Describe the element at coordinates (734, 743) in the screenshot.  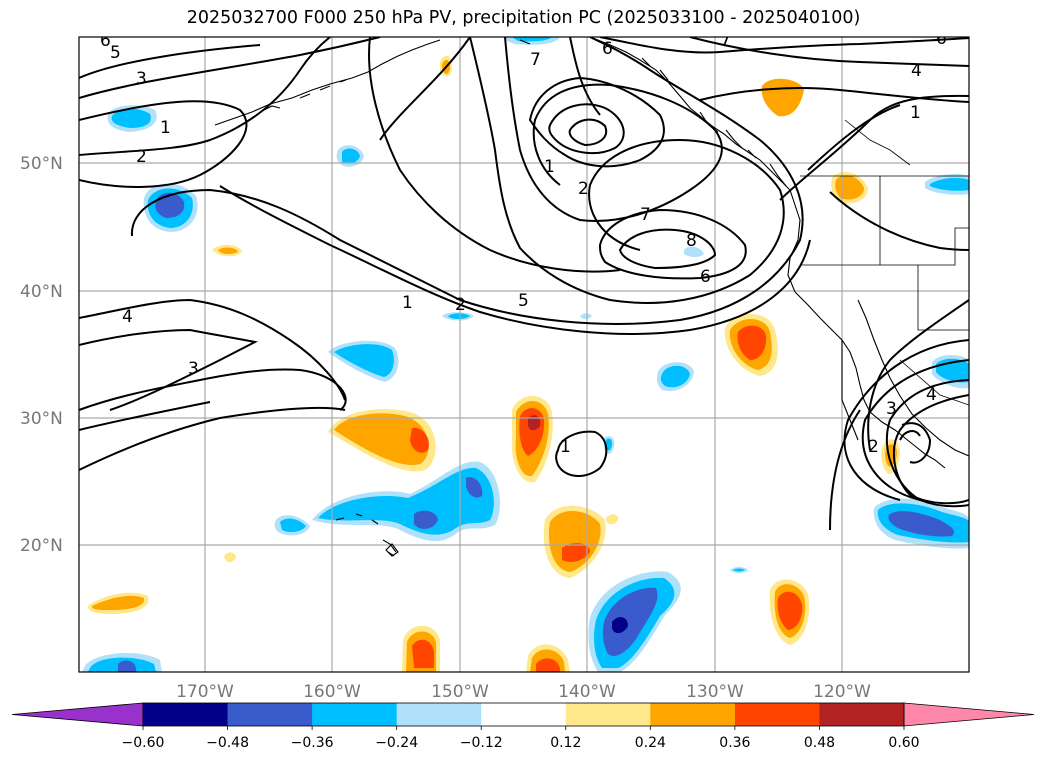
I see `colorbar-tick-label: 0.36` at that location.